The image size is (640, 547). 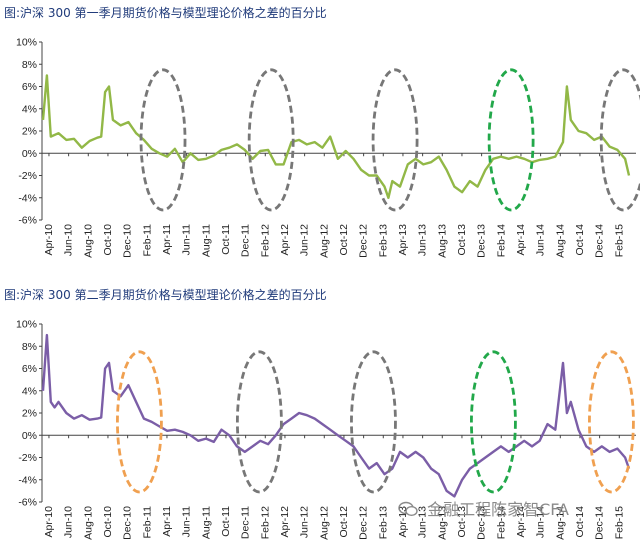 I want to click on watermark-text: 金融工程陈家智CFA, so click(x=498, y=509).